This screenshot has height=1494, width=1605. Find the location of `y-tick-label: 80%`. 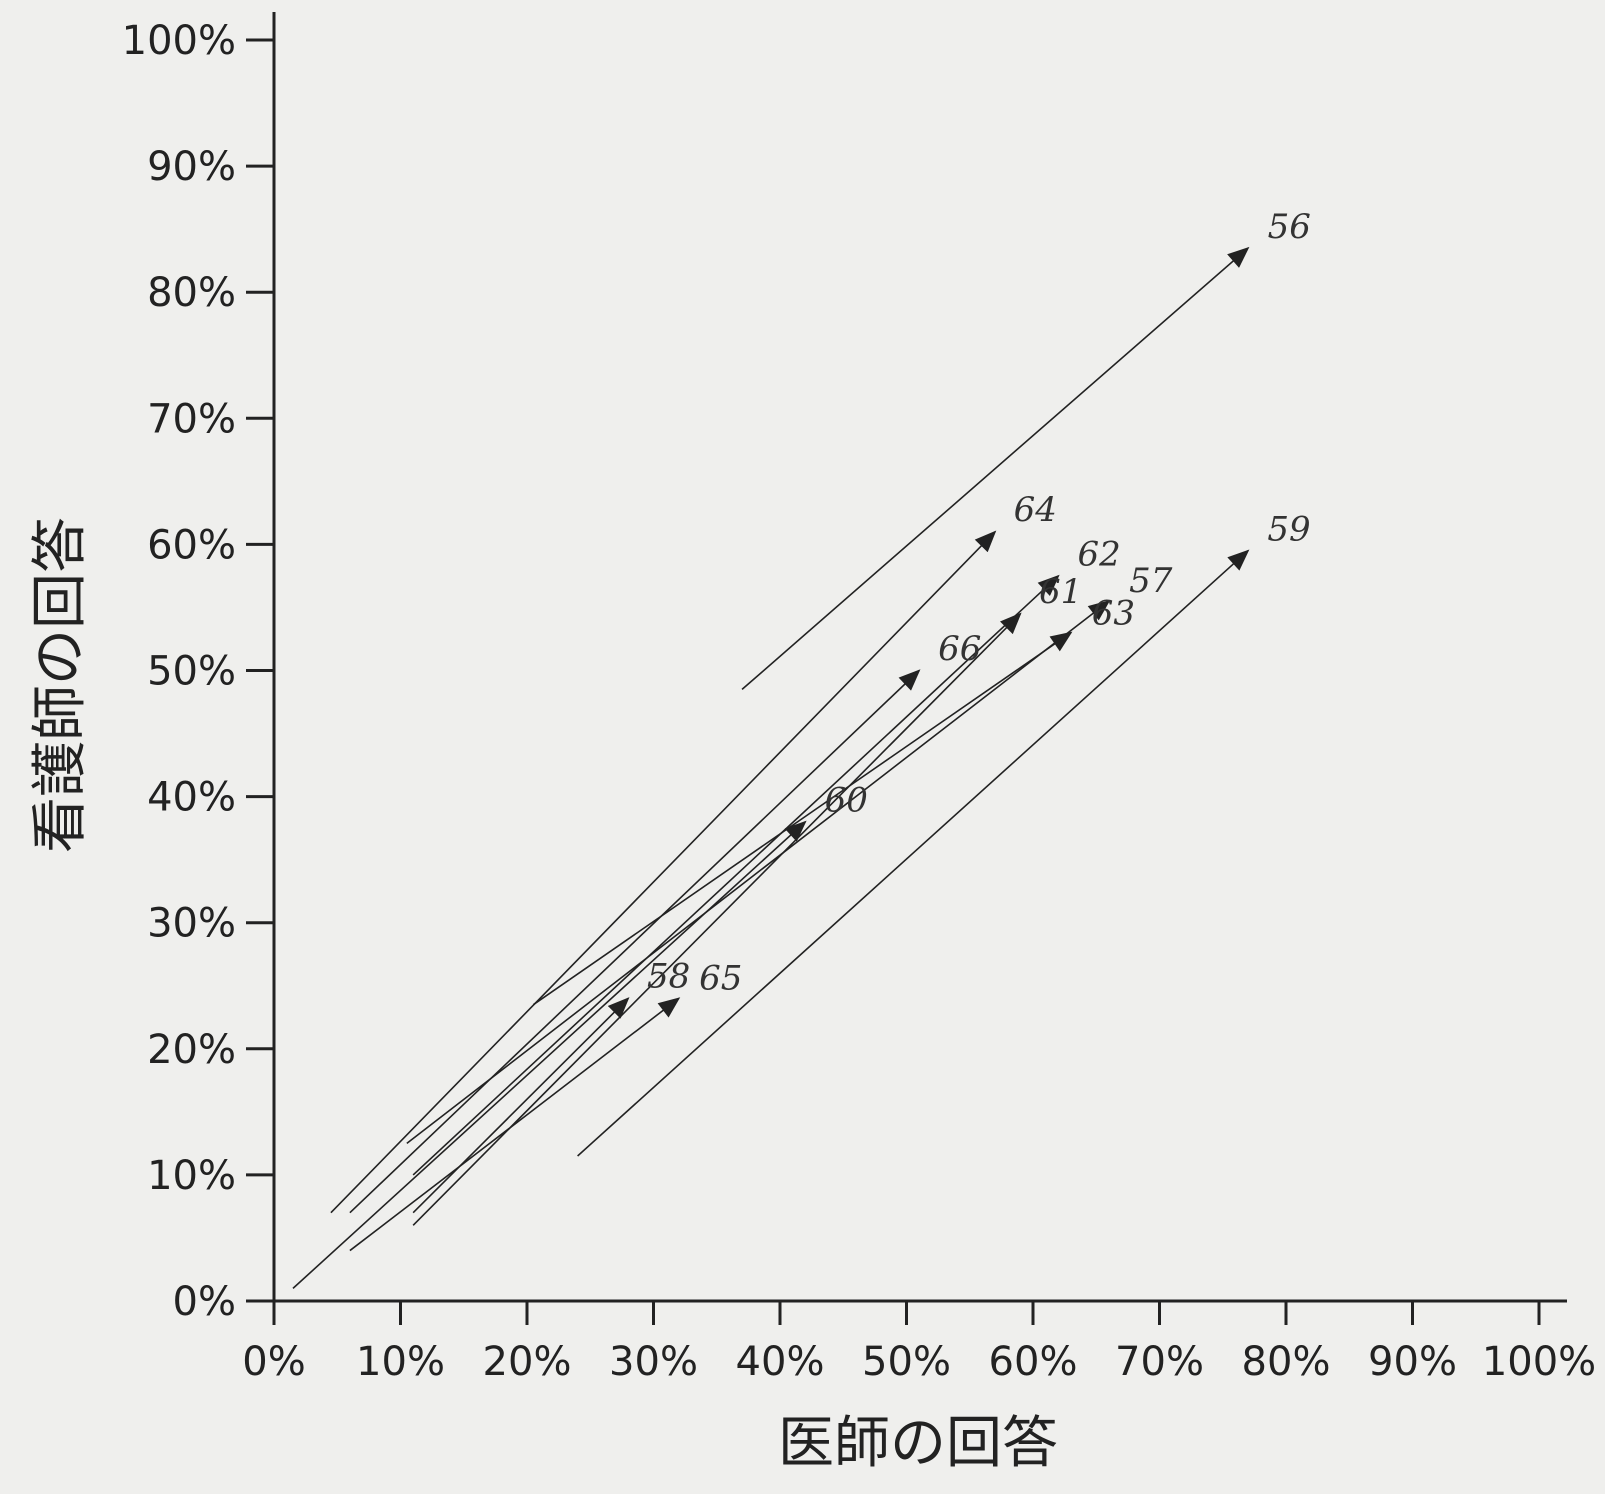

y-tick-label: 80% is located at coordinates (191, 293).